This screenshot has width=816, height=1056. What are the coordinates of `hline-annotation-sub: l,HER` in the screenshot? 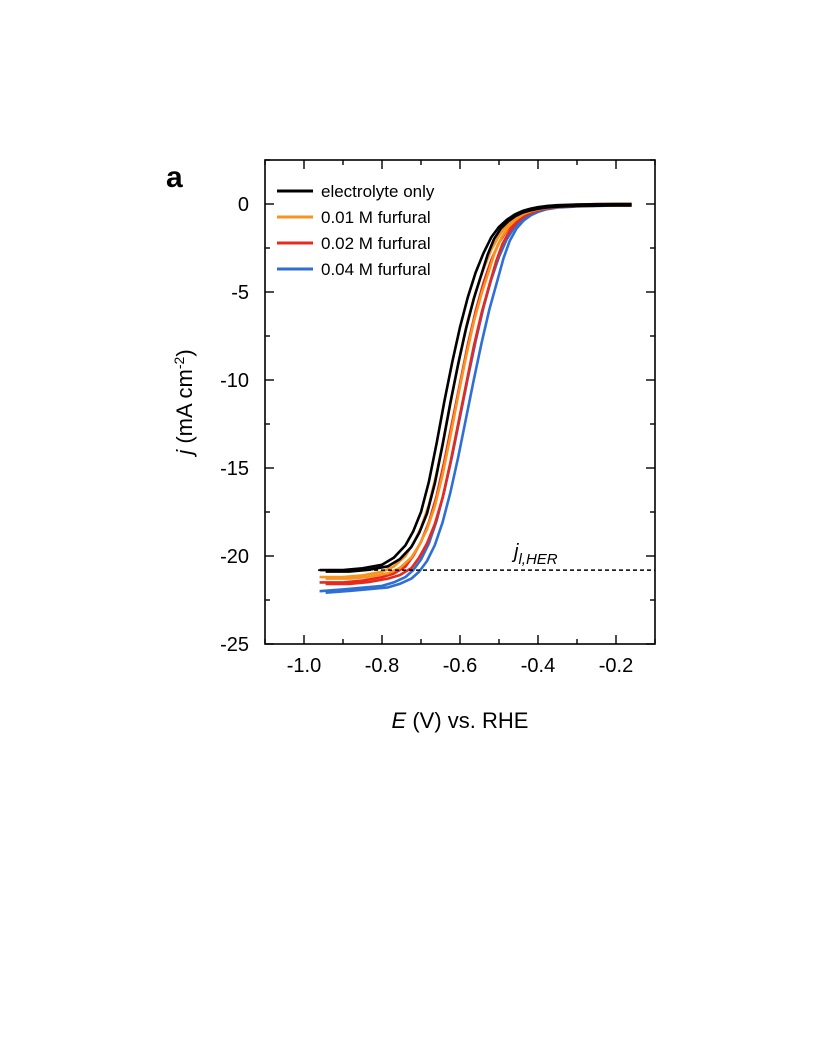 It's located at (537, 559).